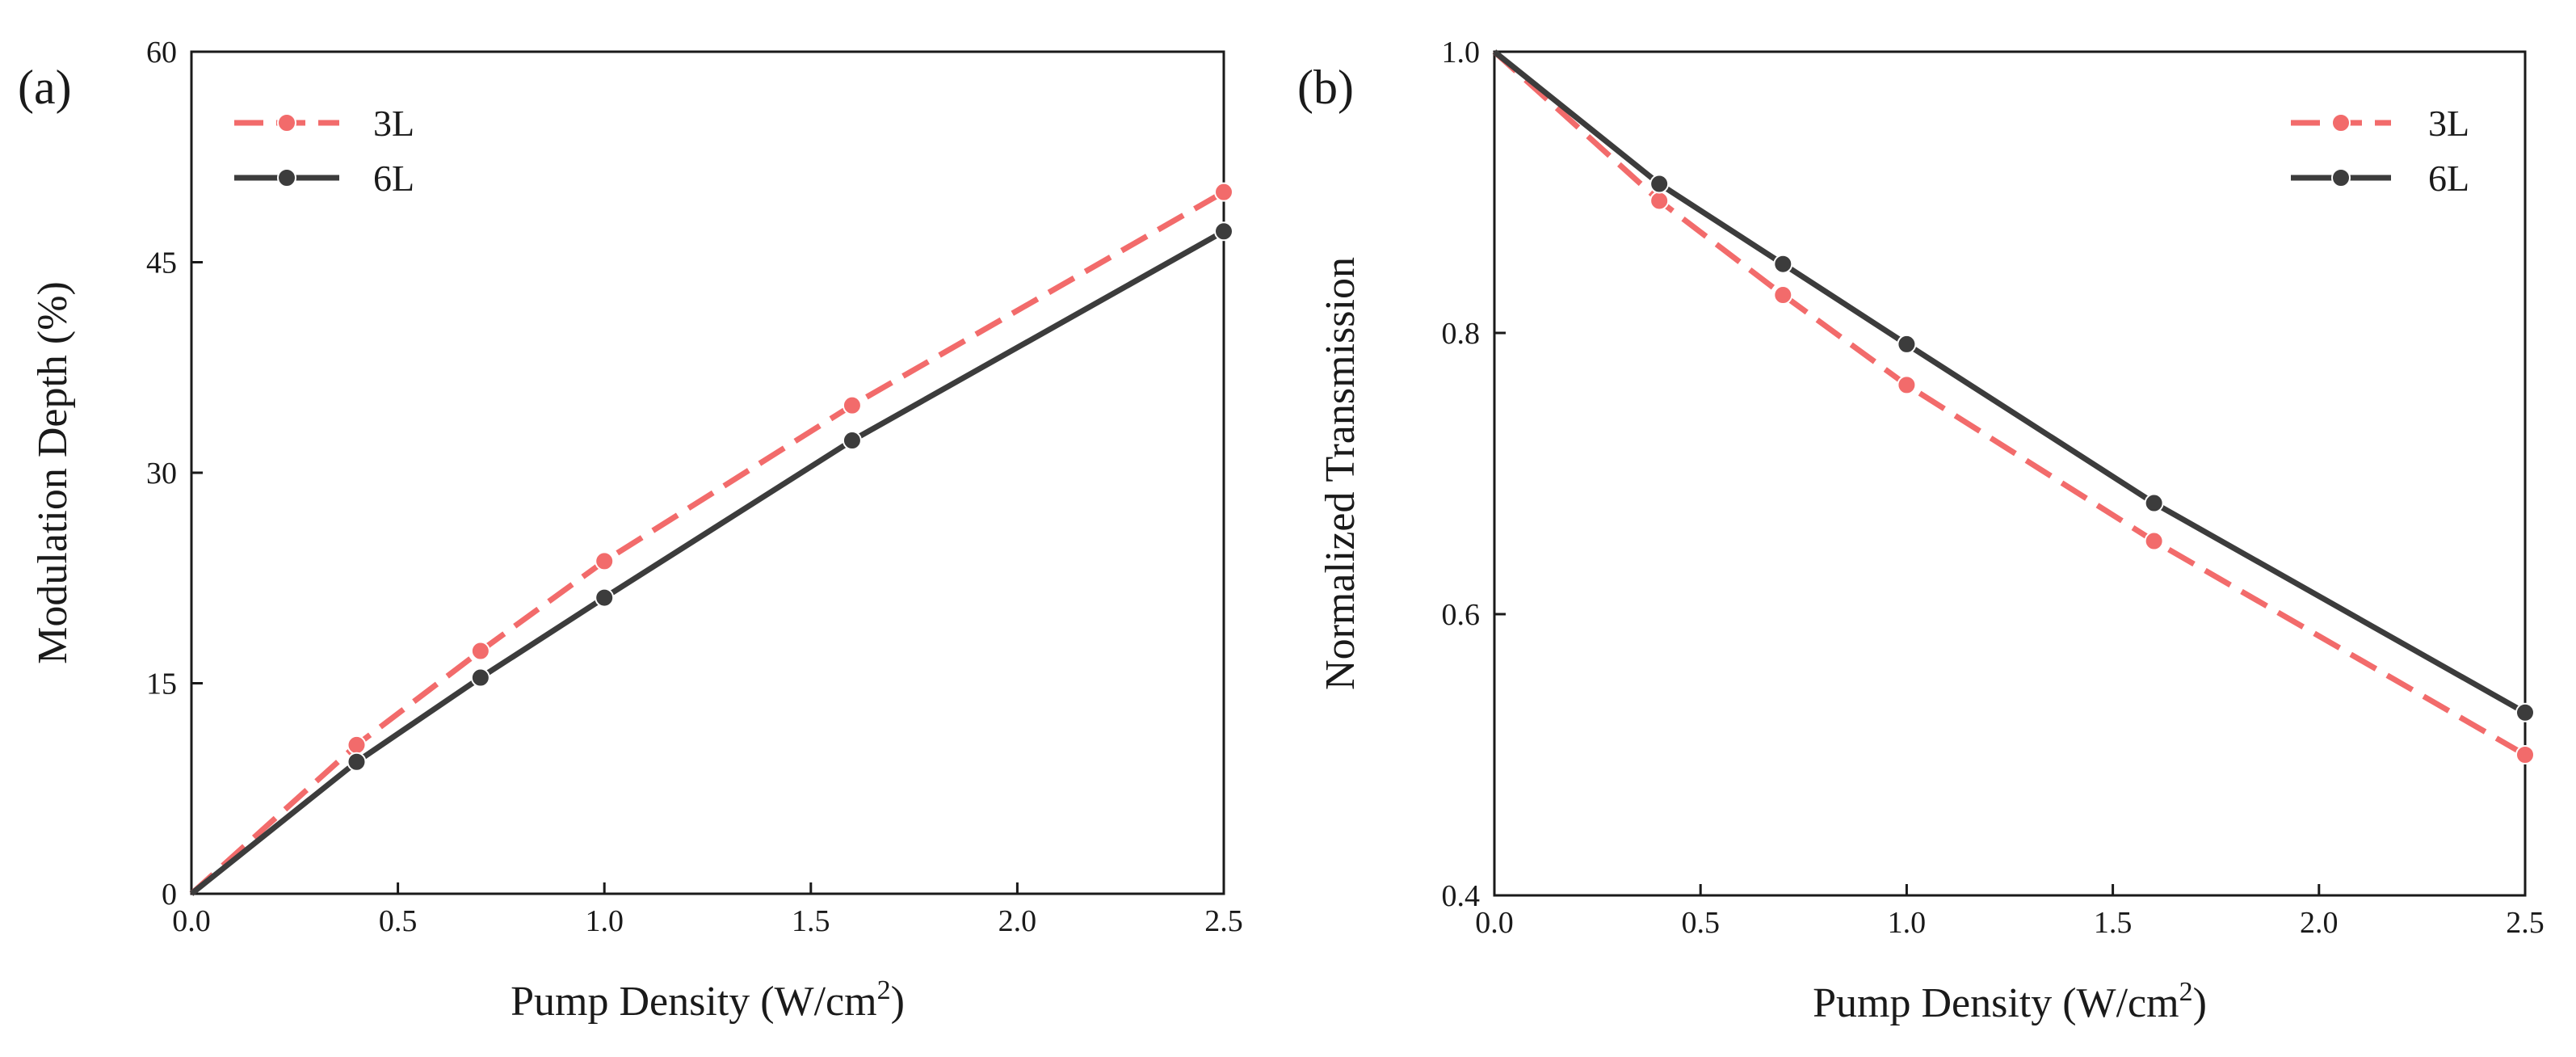 Image resolution: width=2576 pixels, height=1057 pixels. I want to click on y-tick-label: 30, so click(161, 474).